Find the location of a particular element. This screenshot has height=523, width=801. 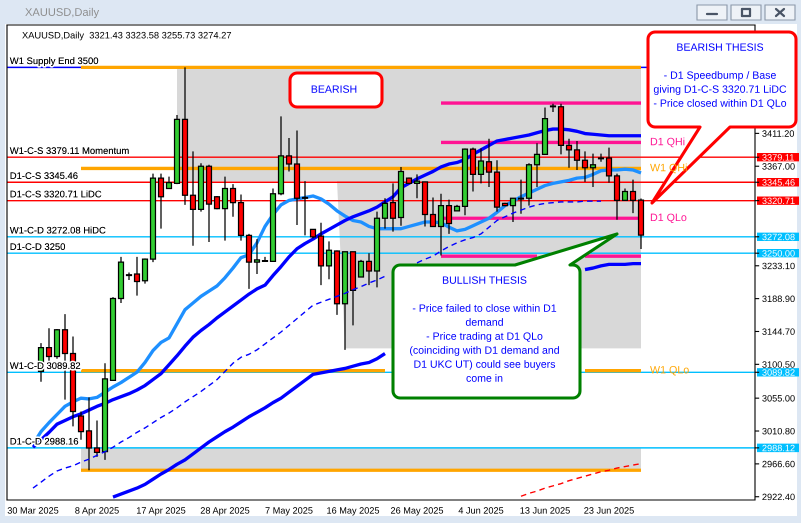

x-tick-label: 28 Apr 2025 is located at coordinates (225, 511).